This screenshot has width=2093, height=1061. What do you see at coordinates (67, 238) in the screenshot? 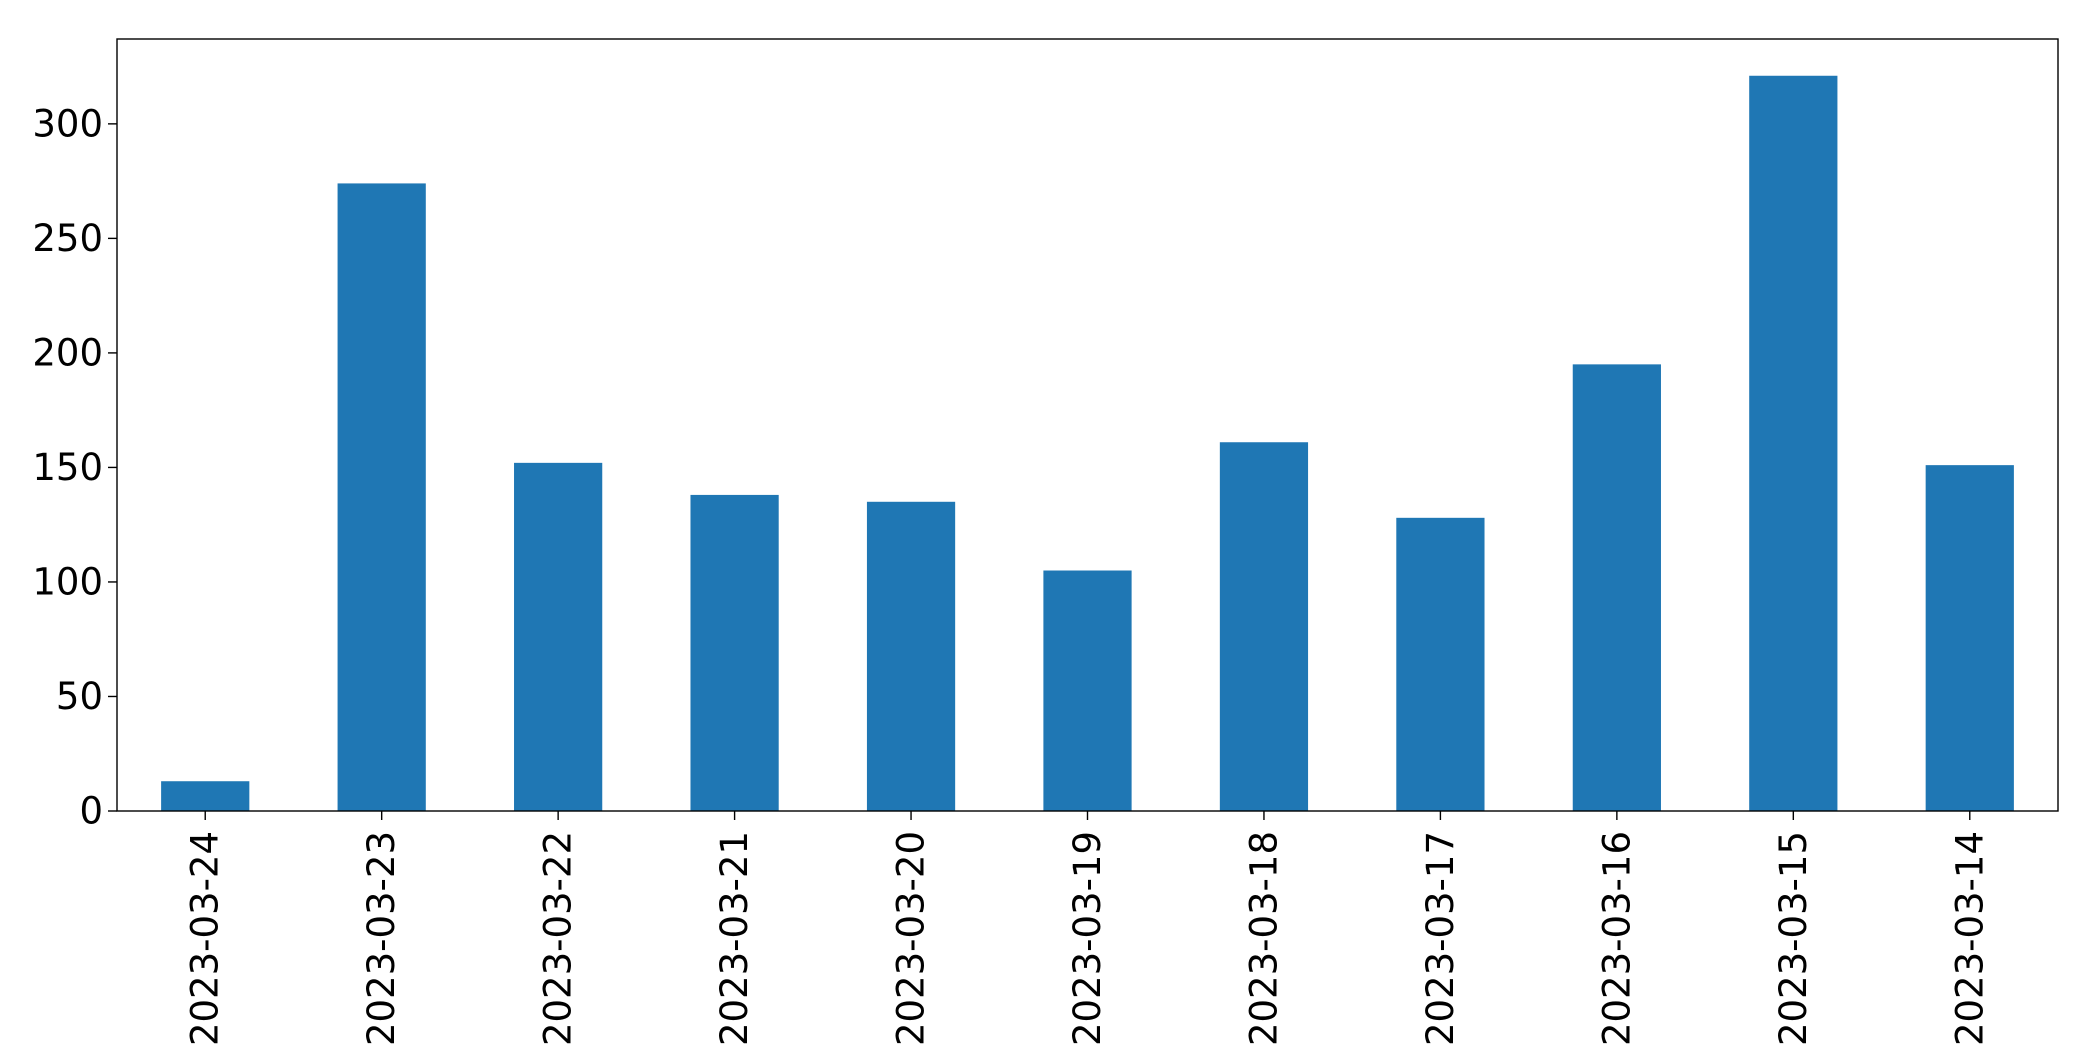
I see `y-tick-label: 250` at bounding box center [67, 238].